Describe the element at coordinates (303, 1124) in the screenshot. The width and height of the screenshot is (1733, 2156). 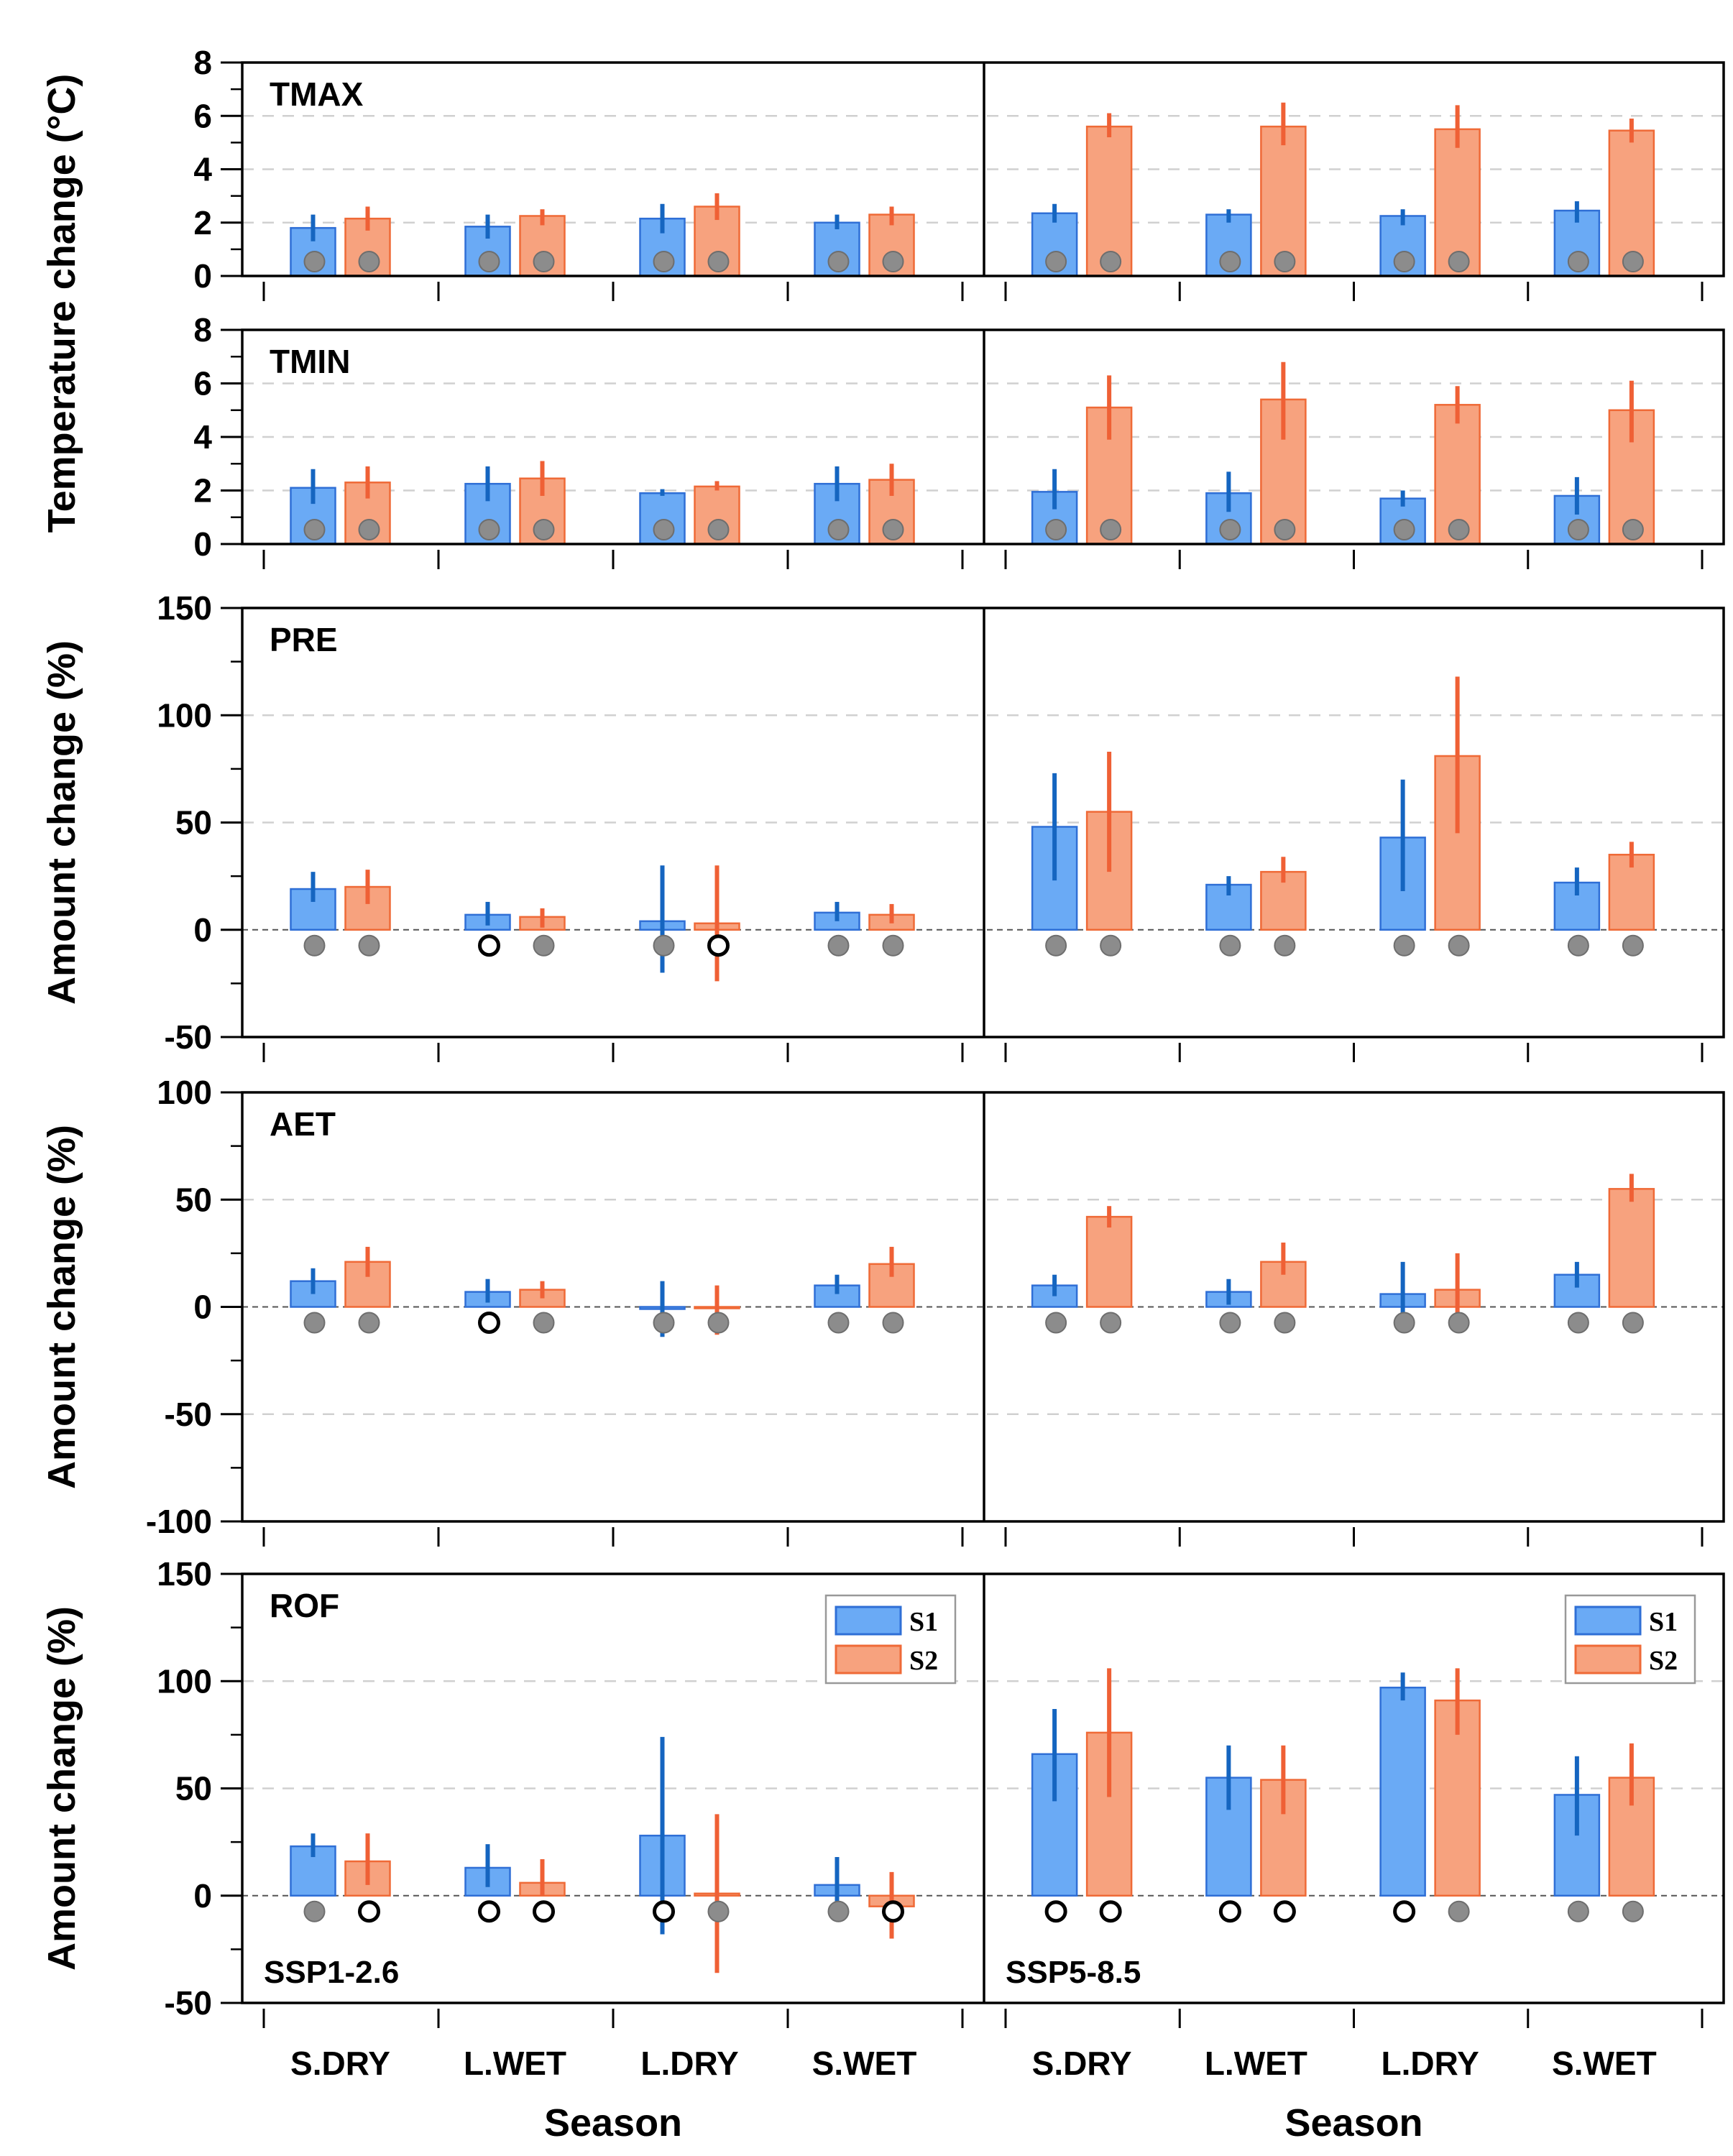
I see `panel-label: AET` at that location.